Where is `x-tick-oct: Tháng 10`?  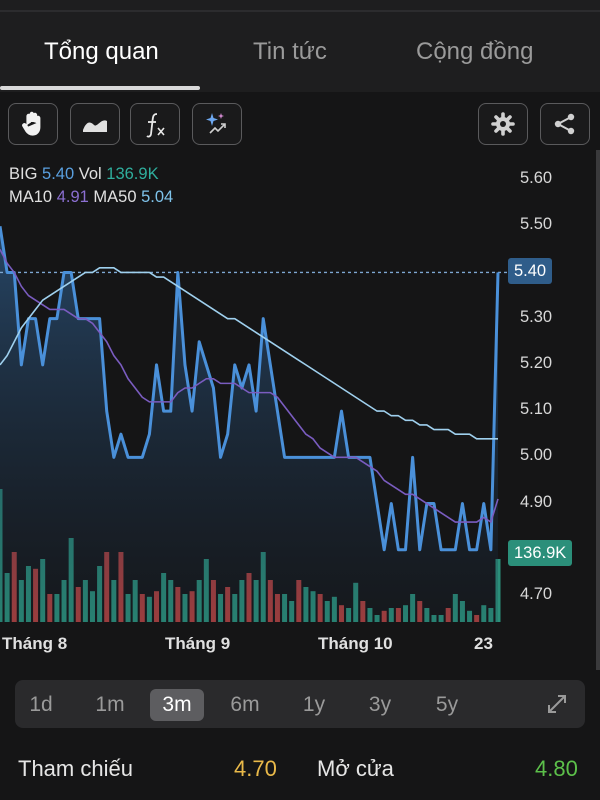 x-tick-oct: Tháng 10 is located at coordinates (355, 643).